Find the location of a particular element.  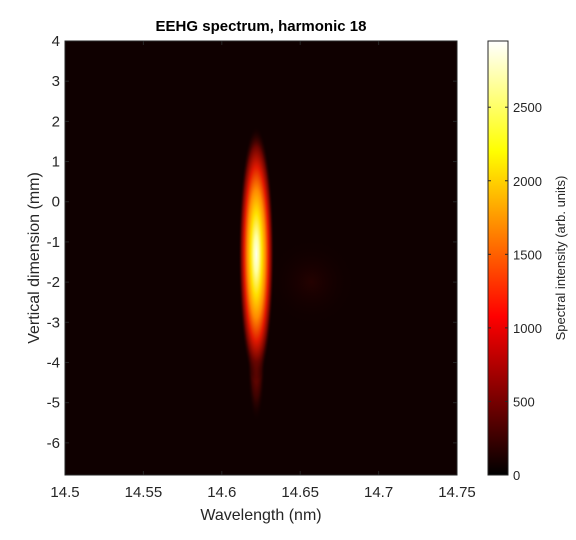

colorbar-tick-label: 2500 is located at coordinates (527, 107).